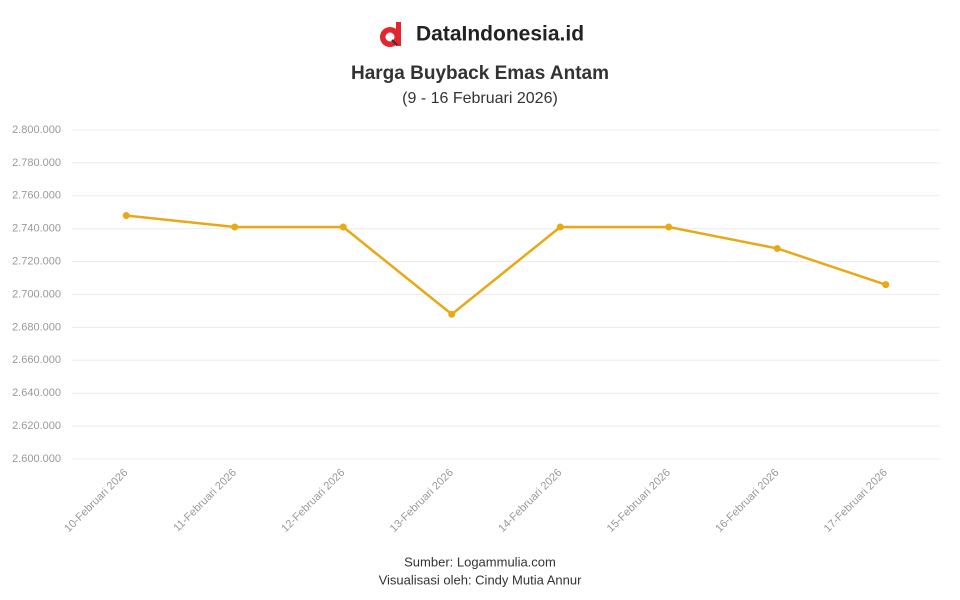 Image resolution: width=960 pixels, height=600 pixels. Describe the element at coordinates (36, 360) in the screenshot. I see `y-tick-label: 2.660.000` at that location.